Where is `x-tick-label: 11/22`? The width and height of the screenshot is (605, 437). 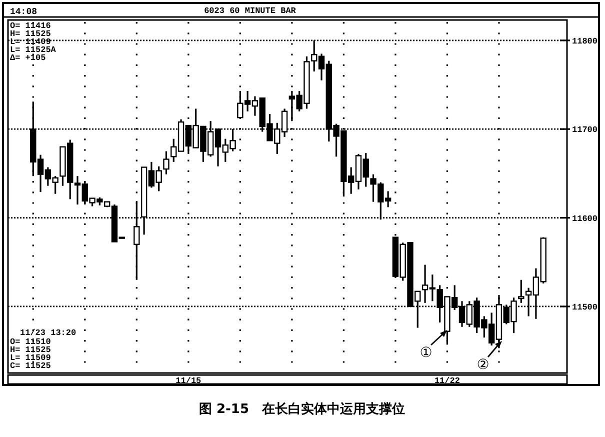
x-tick-label: 11/22 is located at coordinates (447, 381).